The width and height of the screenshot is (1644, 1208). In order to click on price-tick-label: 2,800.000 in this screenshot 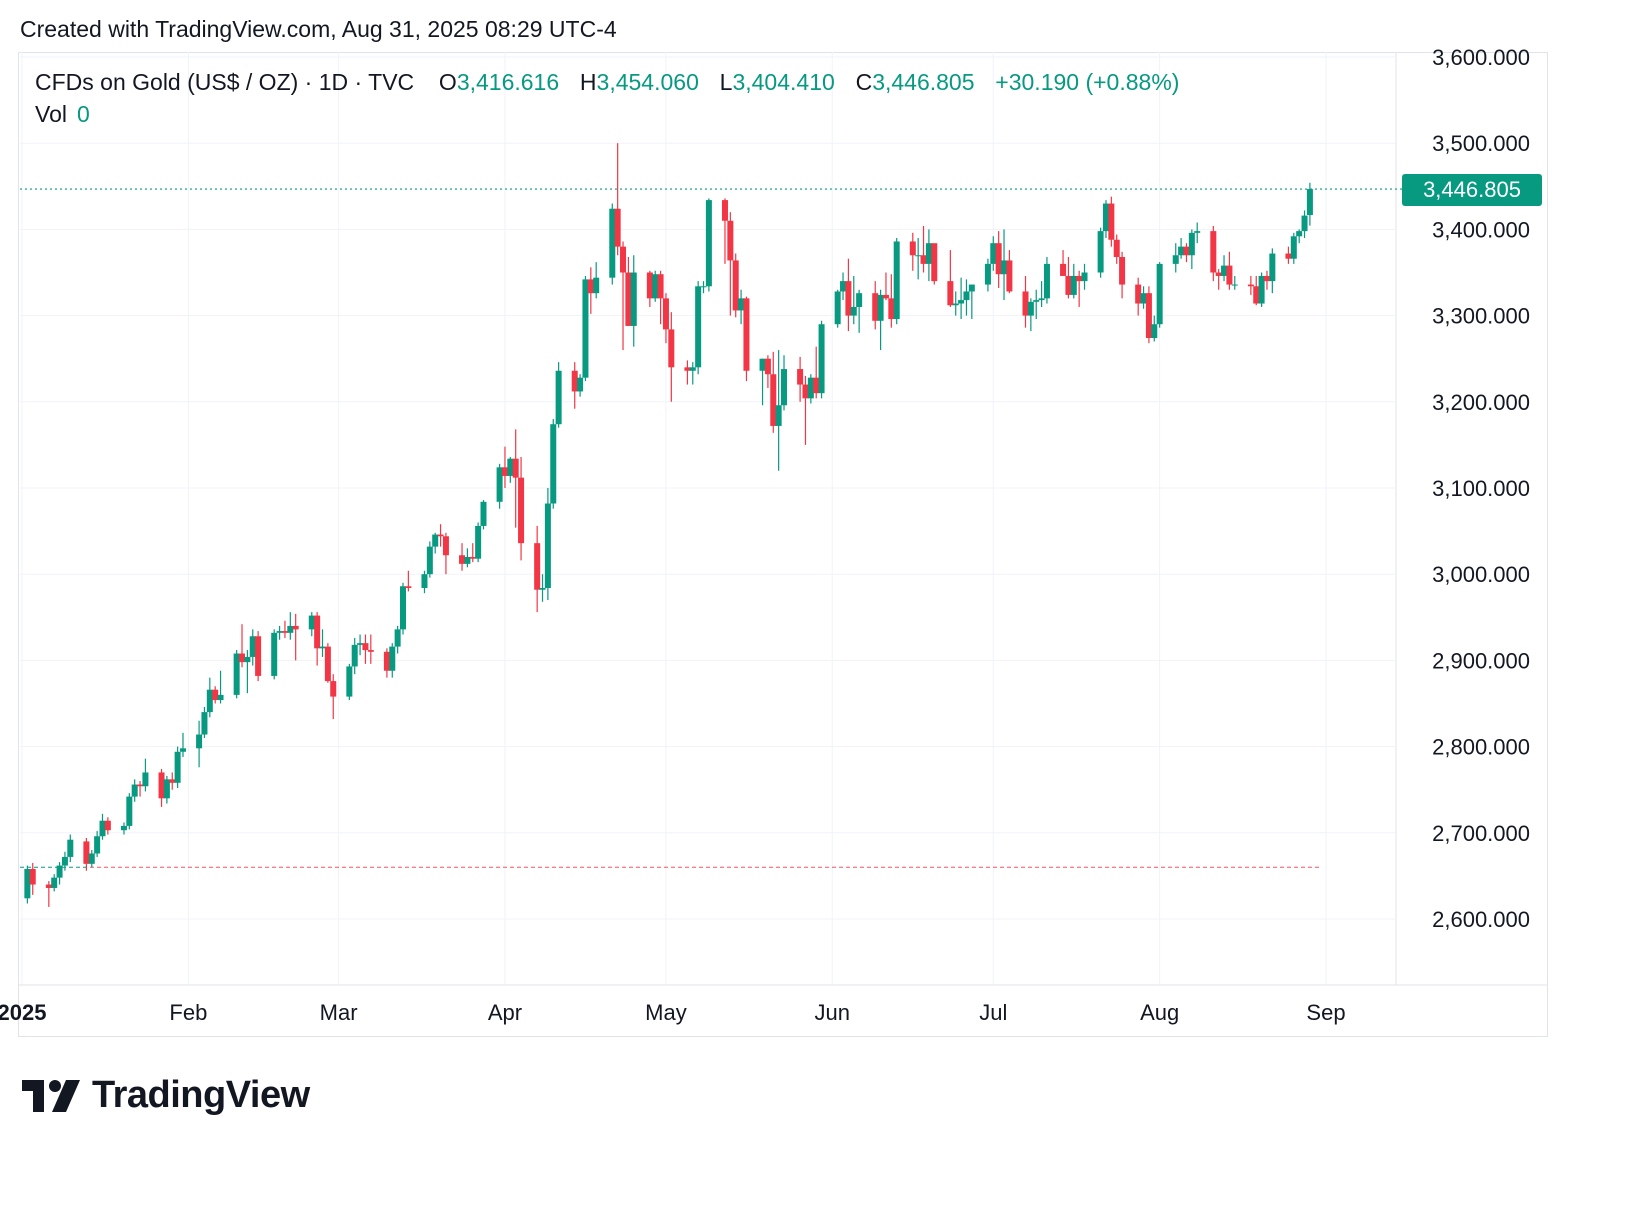, I will do `click(1481, 747)`.